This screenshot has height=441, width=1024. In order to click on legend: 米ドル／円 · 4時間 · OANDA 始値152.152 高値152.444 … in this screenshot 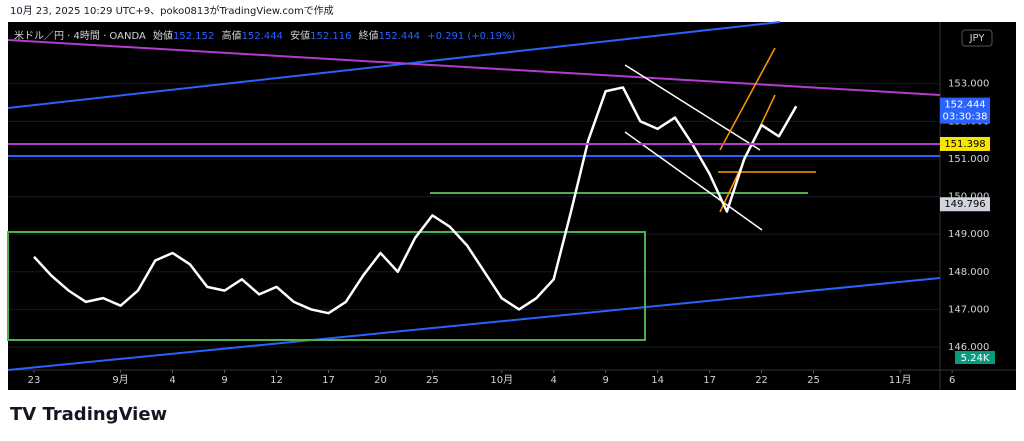, I will do `click(264, 35)`.